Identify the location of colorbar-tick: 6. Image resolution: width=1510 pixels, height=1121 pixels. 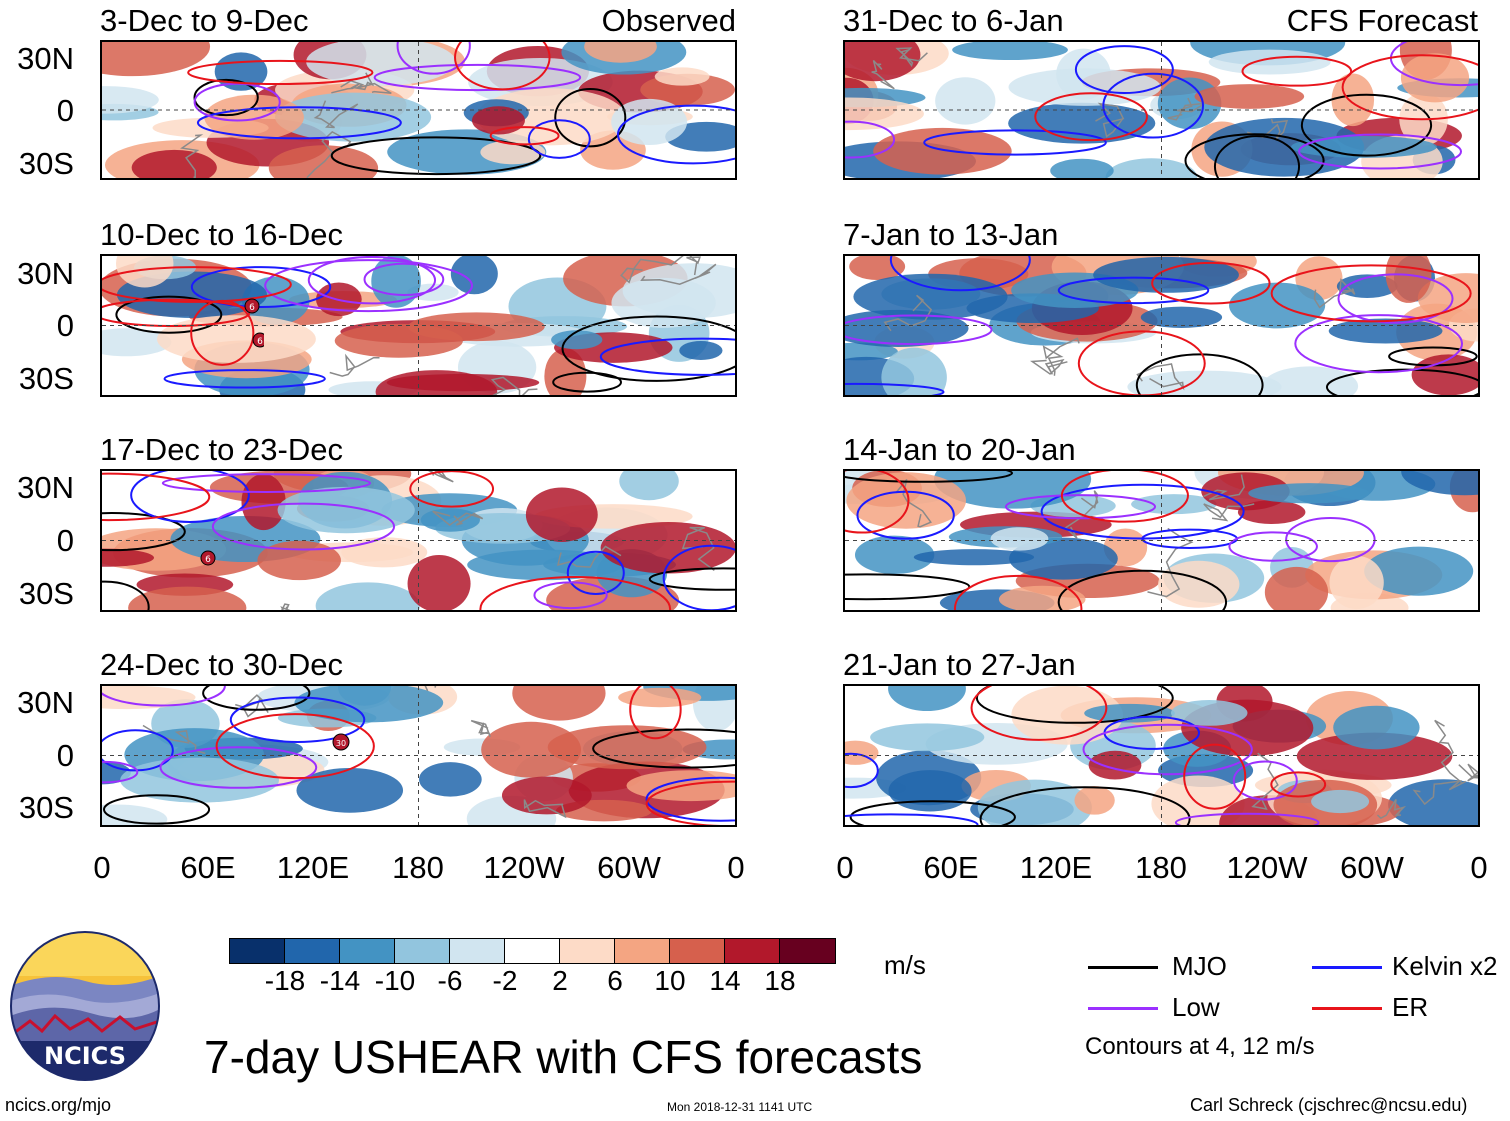
(615, 980).